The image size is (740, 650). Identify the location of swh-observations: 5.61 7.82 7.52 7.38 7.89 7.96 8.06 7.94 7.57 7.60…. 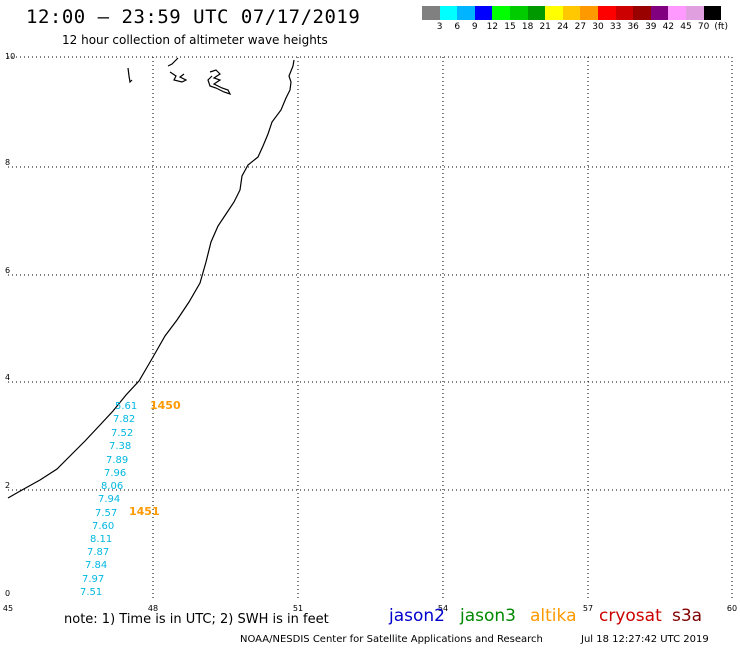
(108, 499).